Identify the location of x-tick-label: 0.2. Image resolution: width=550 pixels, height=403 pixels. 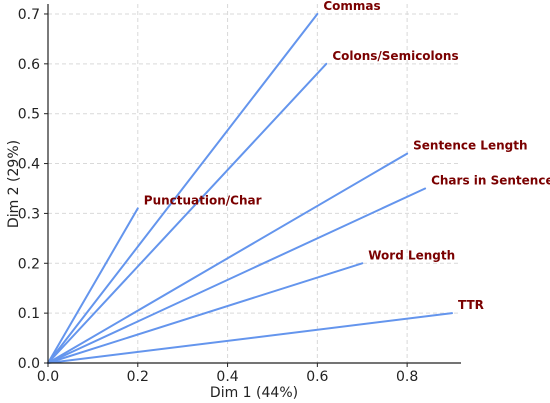
(138, 377).